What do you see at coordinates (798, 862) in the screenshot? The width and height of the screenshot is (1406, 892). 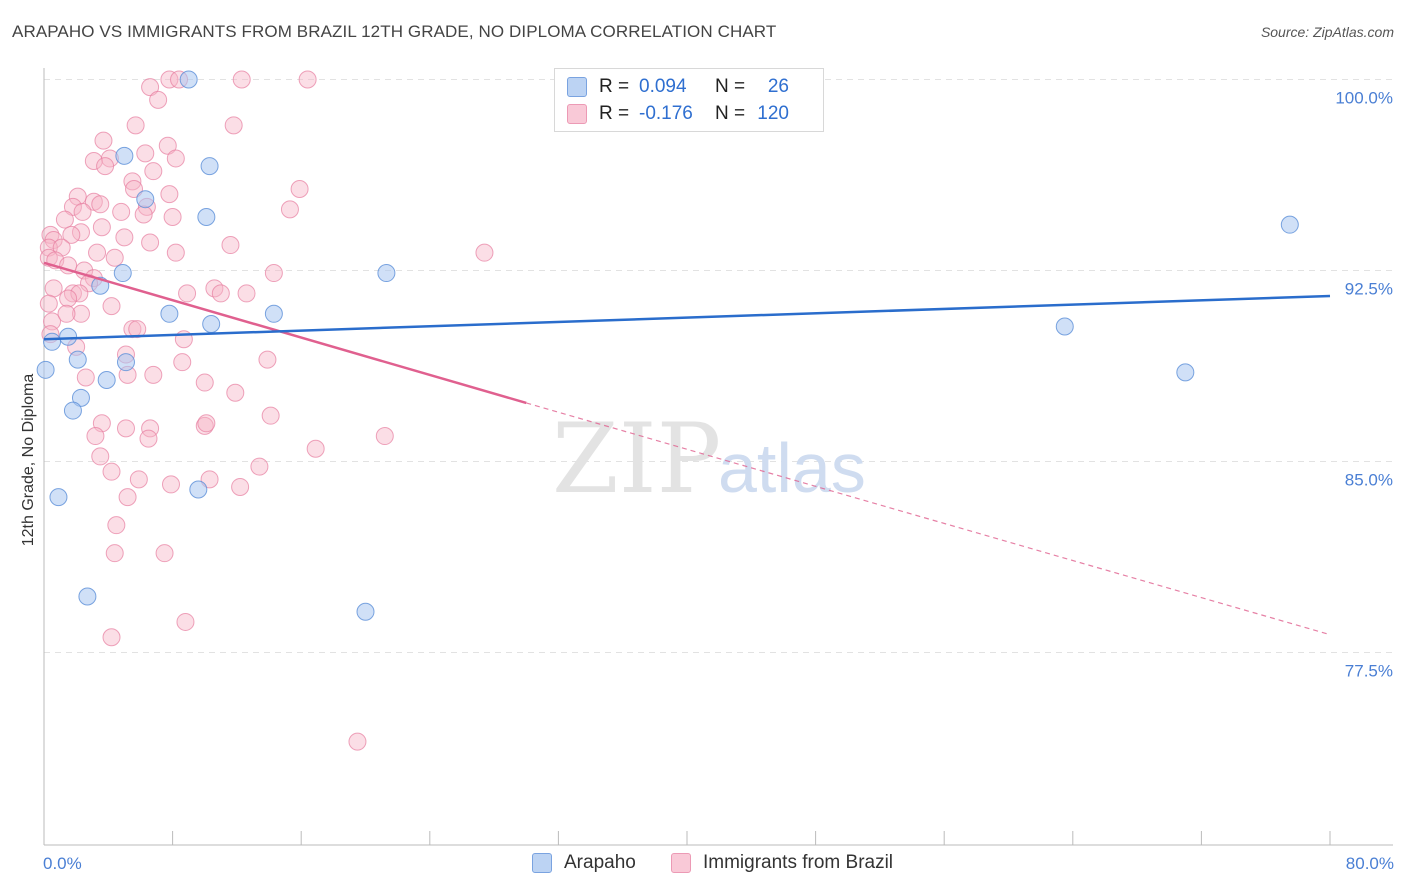 I see `bottom-legend-label-brazil: Immigrants from Brazil` at bounding box center [798, 862].